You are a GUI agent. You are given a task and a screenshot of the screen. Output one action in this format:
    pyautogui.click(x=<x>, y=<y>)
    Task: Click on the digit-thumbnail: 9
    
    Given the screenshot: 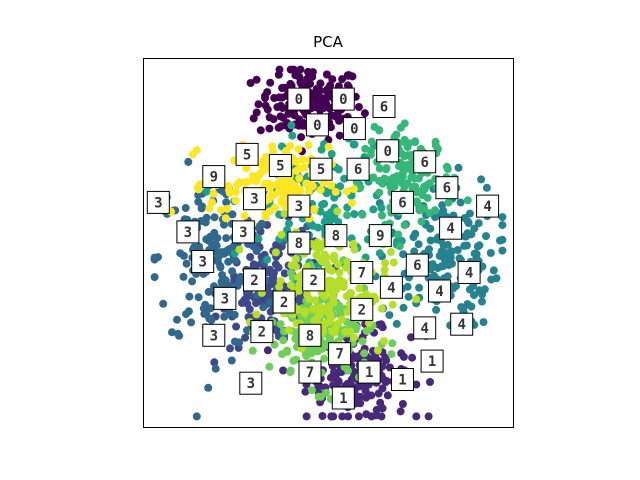 What is the action you would take?
    pyautogui.click(x=380, y=236)
    